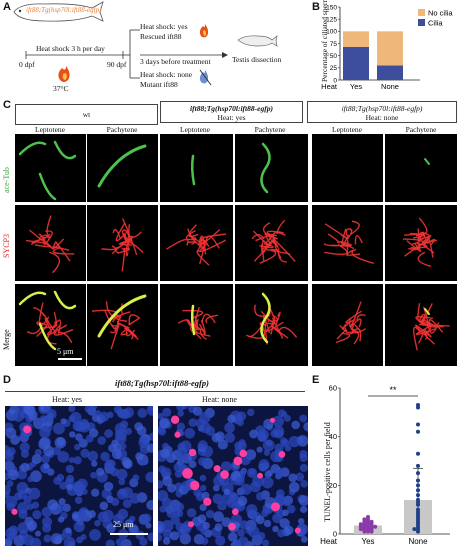 This screenshot has width=462, height=550. I want to click on timeline-text: Heat shock 3 h per day, so click(70, 48).